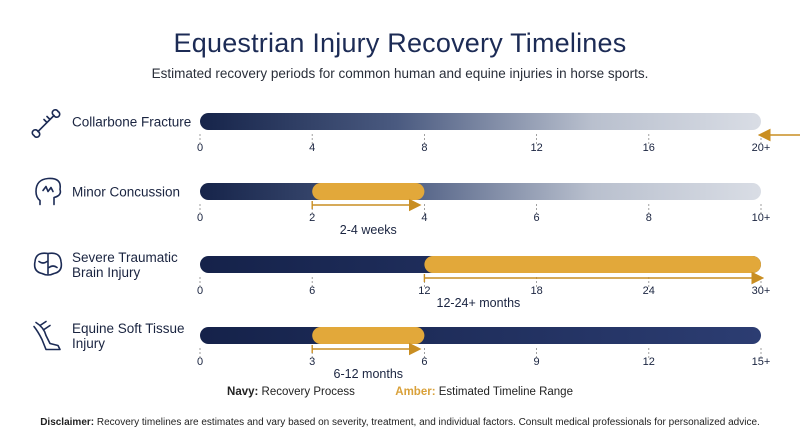  What do you see at coordinates (47, 335) in the screenshot?
I see `horse-leg-icon` at bounding box center [47, 335].